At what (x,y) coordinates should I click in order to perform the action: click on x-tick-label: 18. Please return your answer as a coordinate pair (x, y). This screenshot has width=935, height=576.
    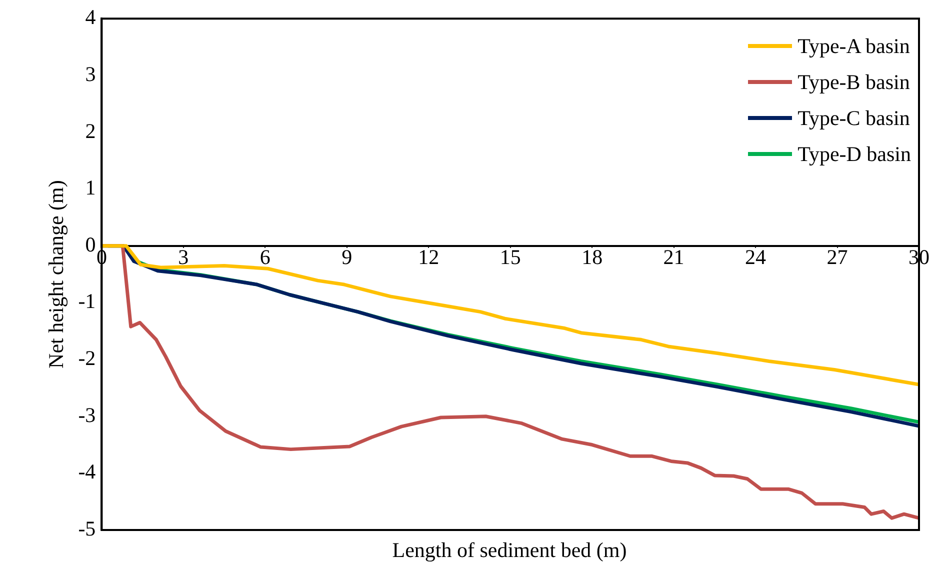
    Looking at the image, I should click on (592, 256).